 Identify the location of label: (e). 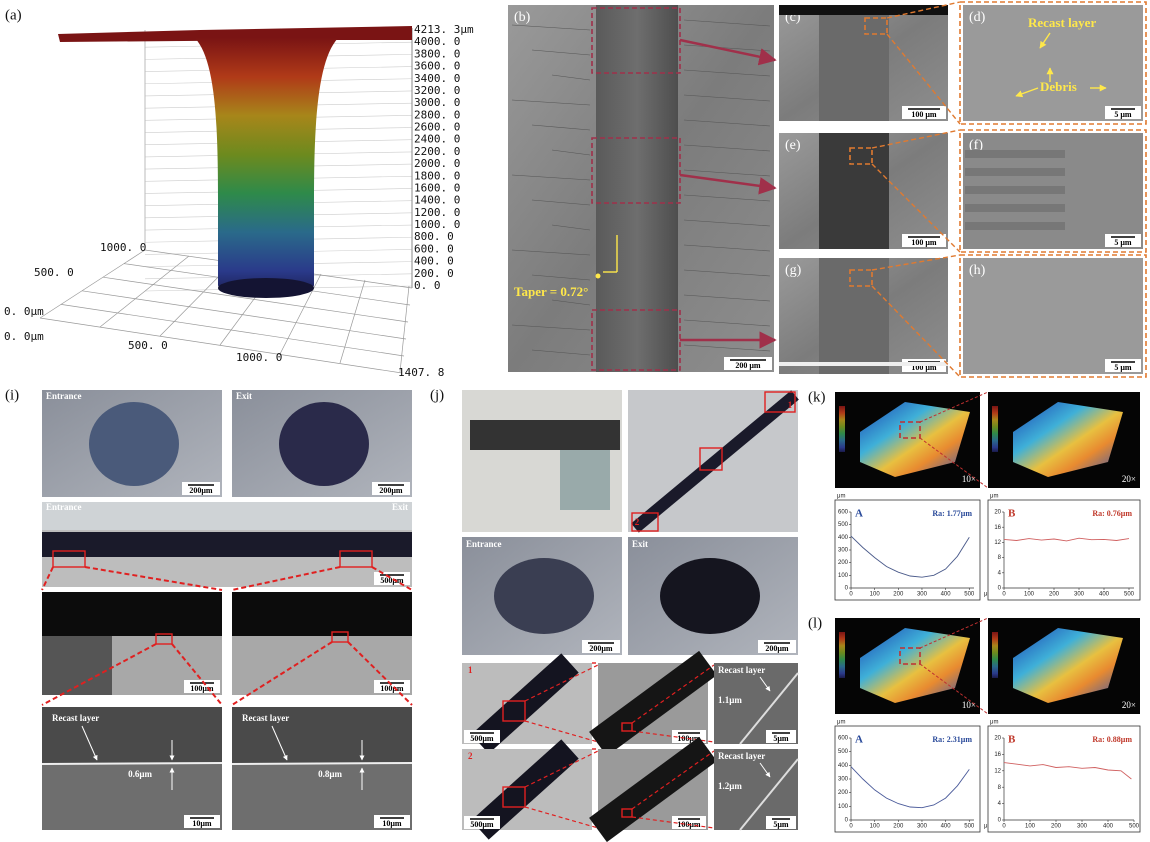
(793, 145).